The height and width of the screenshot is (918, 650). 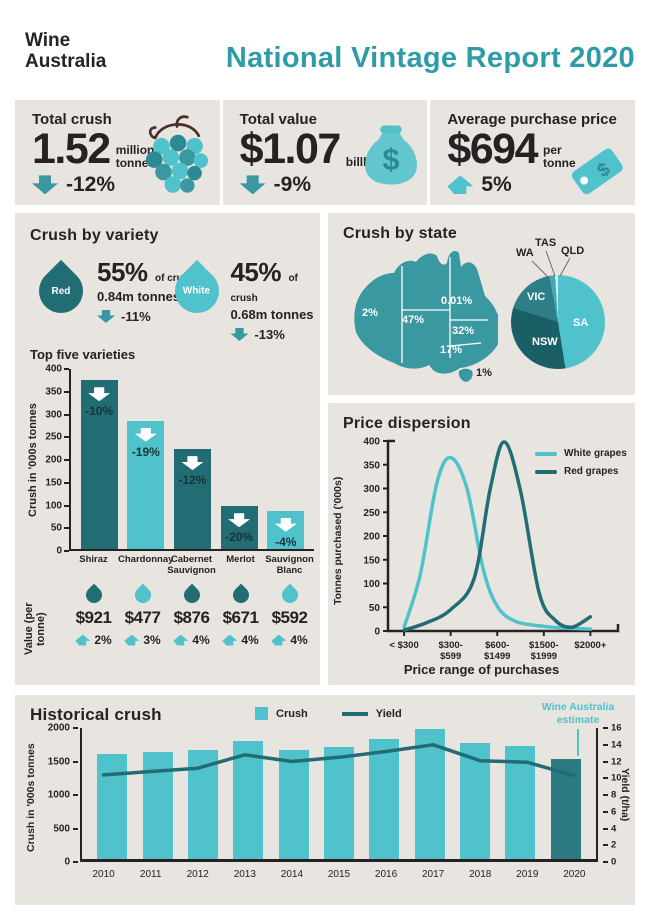 I want to click on bar: -20%, so click(x=239, y=527).